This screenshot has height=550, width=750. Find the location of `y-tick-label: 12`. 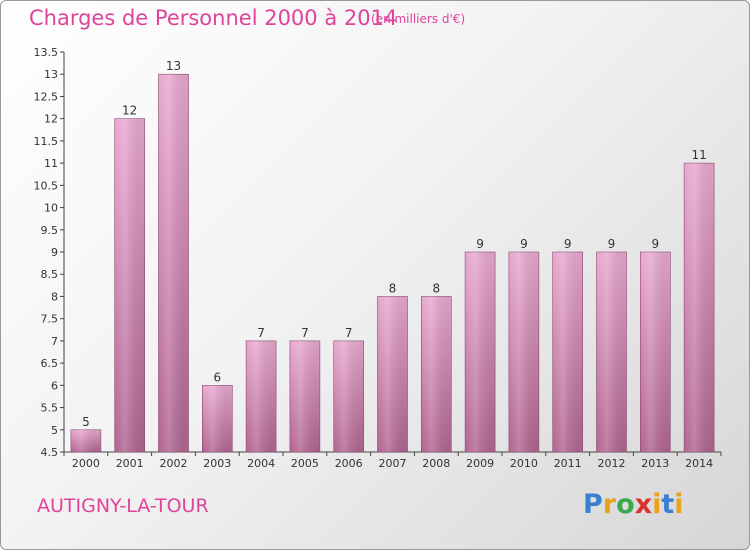

y-tick-label: 12 is located at coordinates (51, 119).